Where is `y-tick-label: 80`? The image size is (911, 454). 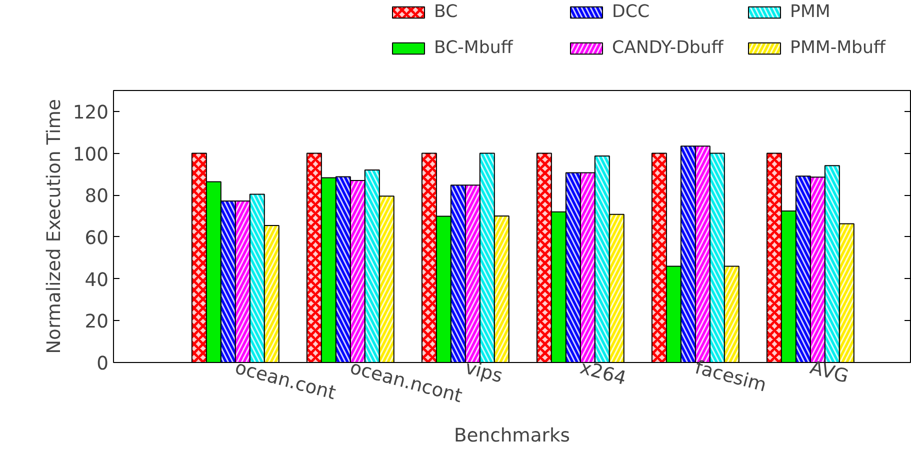 y-tick-label: 80 is located at coordinates (96, 197).